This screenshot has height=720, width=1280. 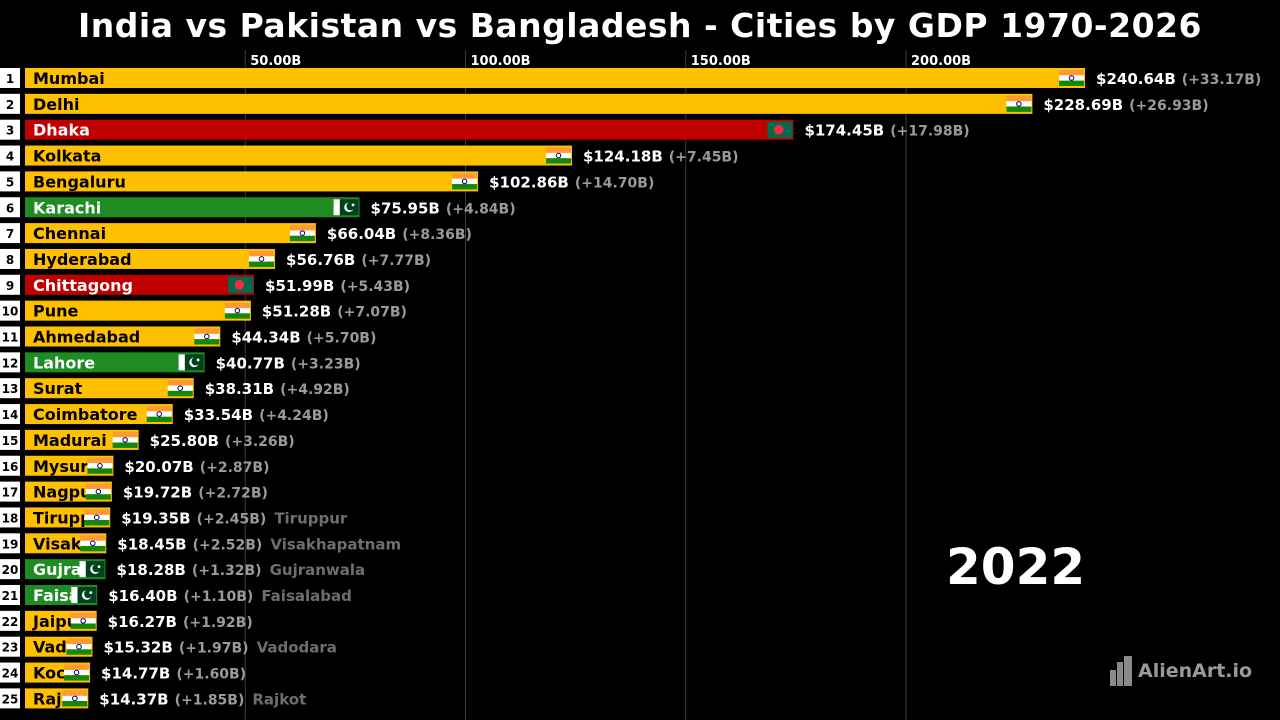 I want to click on rank-label: 14, so click(x=10, y=415).